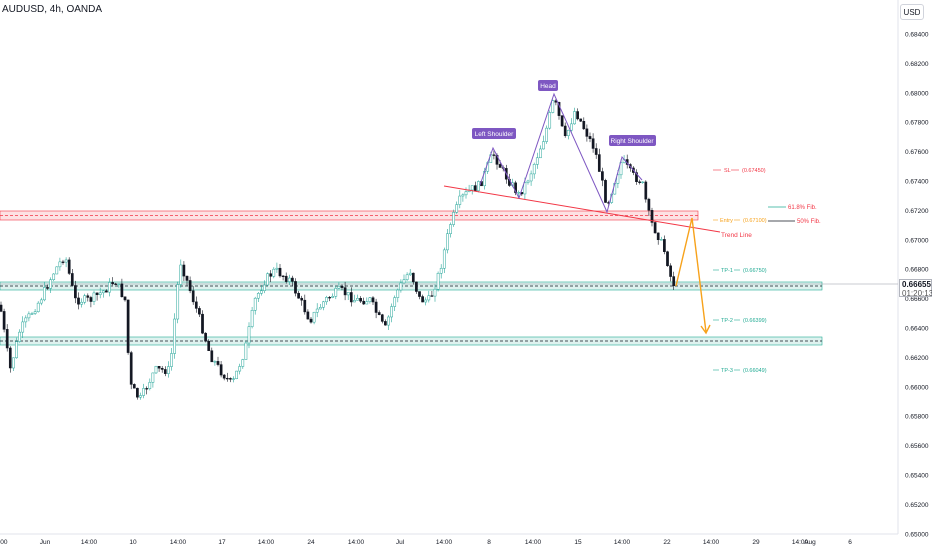 The image size is (932, 550). Describe the element at coordinates (917, 211) in the screenshot. I see `price-tick-label: 0.67200` at that location.